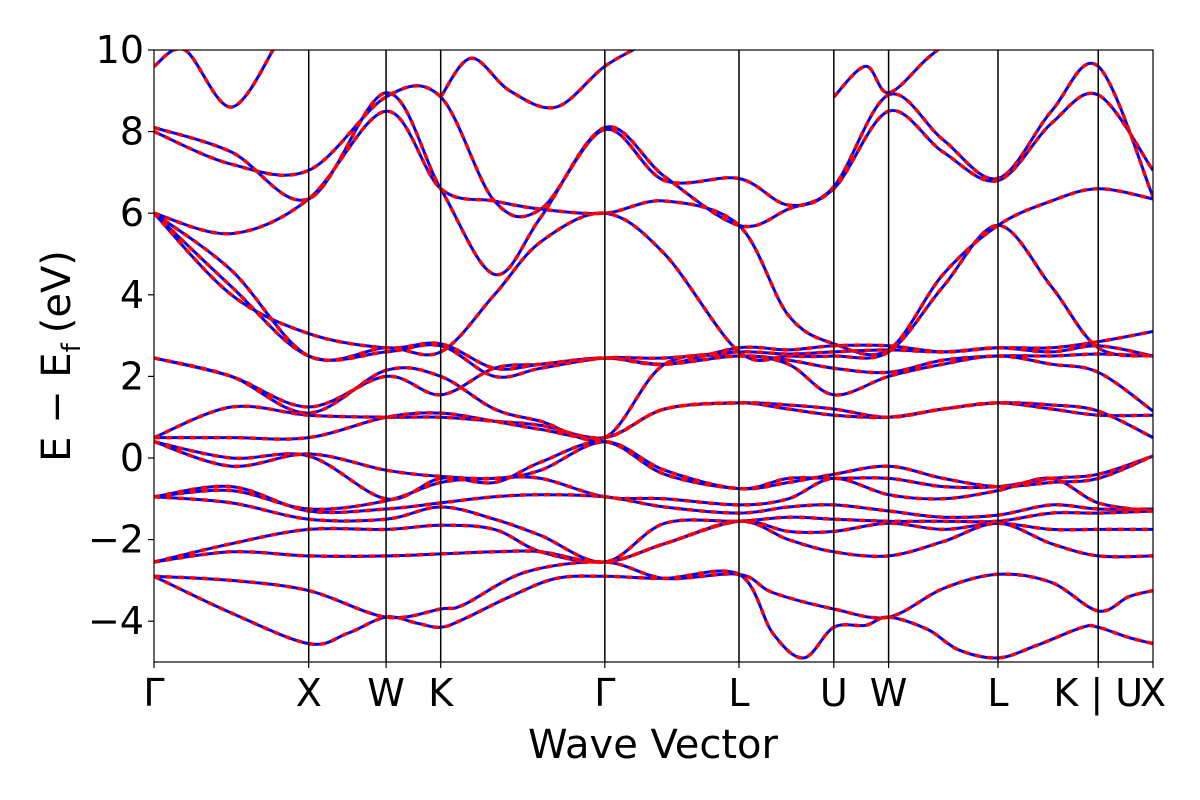  I want to click on y-tick-label-7: 10, so click(120, 50).